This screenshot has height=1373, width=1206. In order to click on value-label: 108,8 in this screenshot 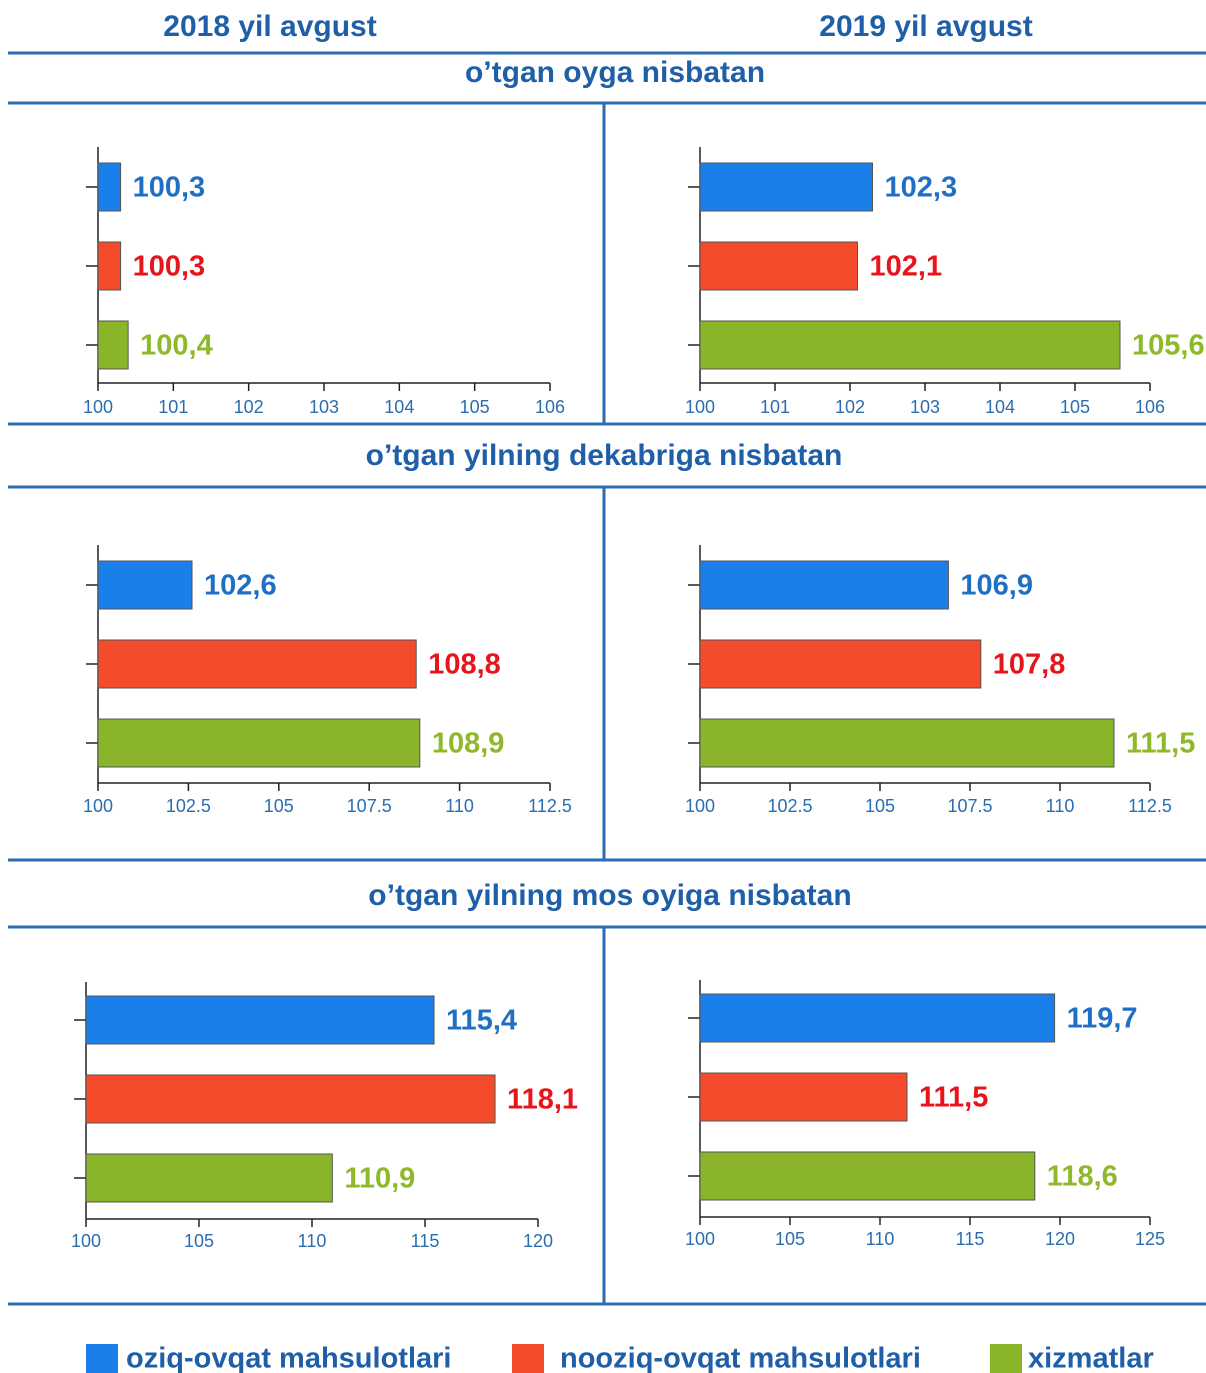, I will do `click(464, 665)`.